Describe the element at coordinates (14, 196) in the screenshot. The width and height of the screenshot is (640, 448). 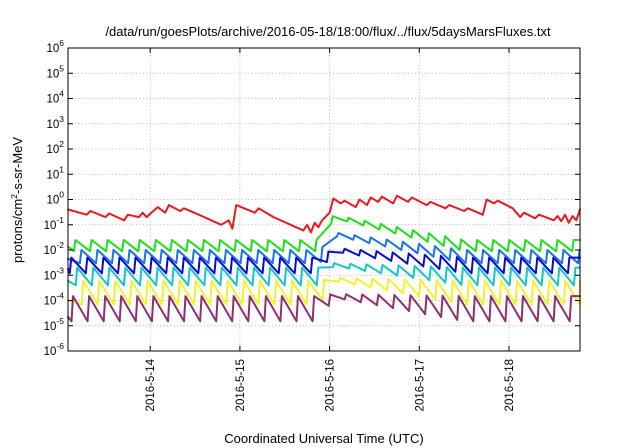
I see `y-axis-title-exponent: 2` at that location.